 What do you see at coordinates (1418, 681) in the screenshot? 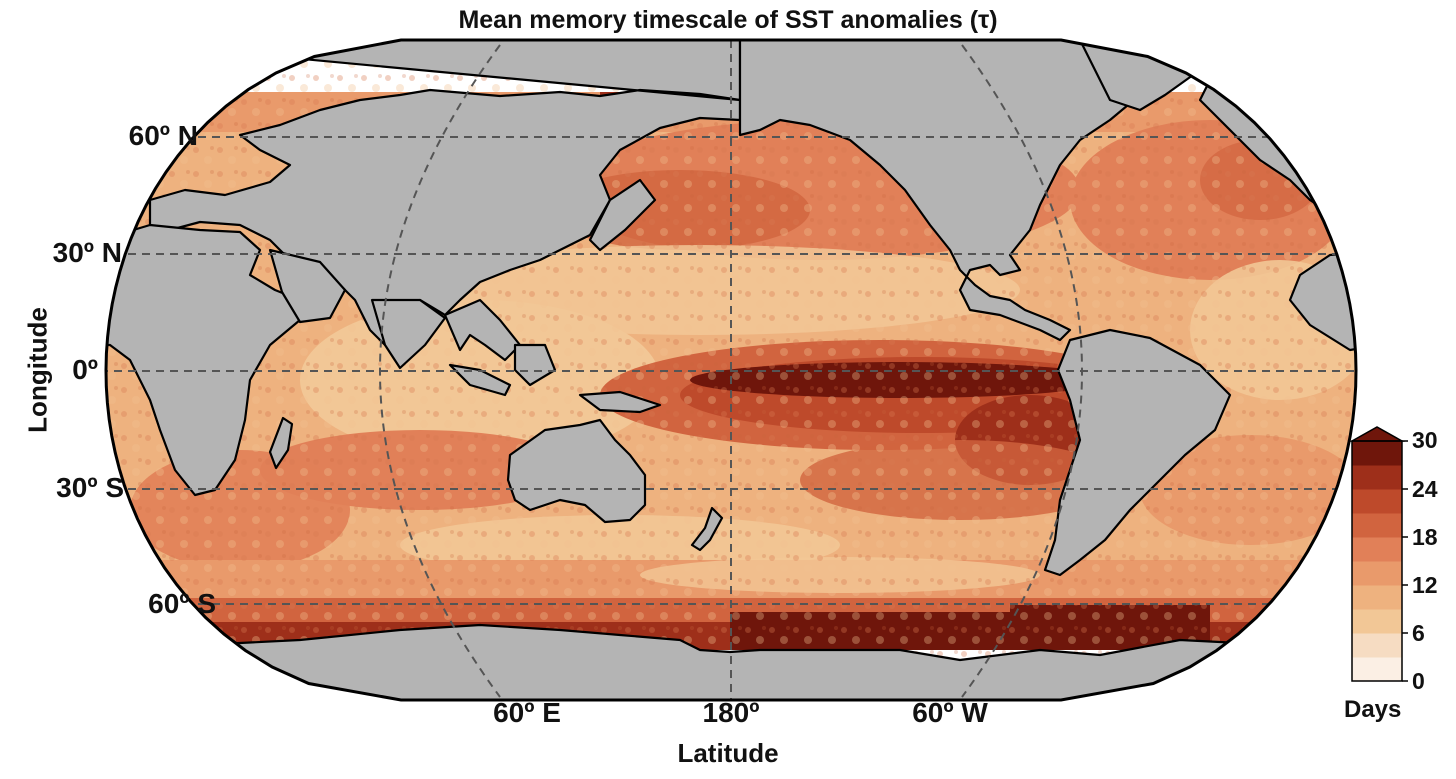
I see `colorbar-tick: 0` at bounding box center [1418, 681].